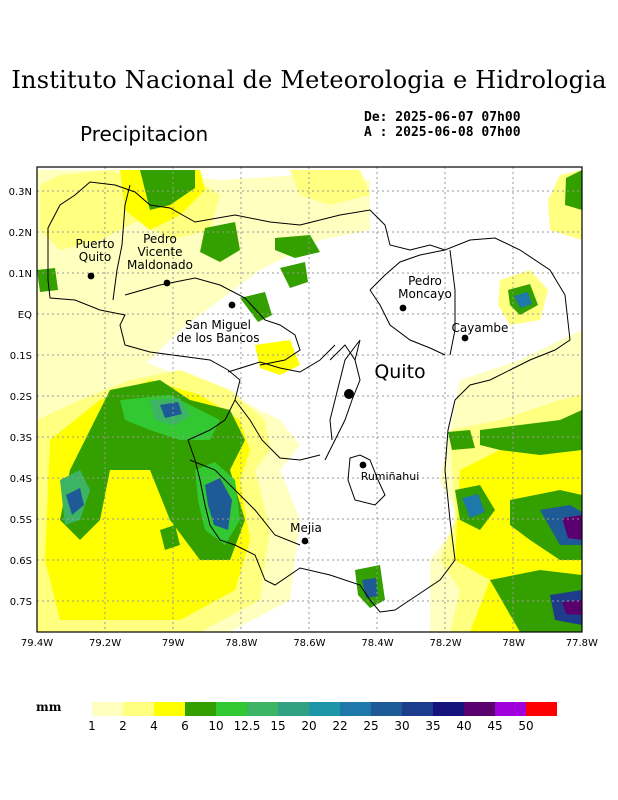  What do you see at coordinates (37, 643) in the screenshot?
I see `lon-tick-label: 79.4W` at bounding box center [37, 643].